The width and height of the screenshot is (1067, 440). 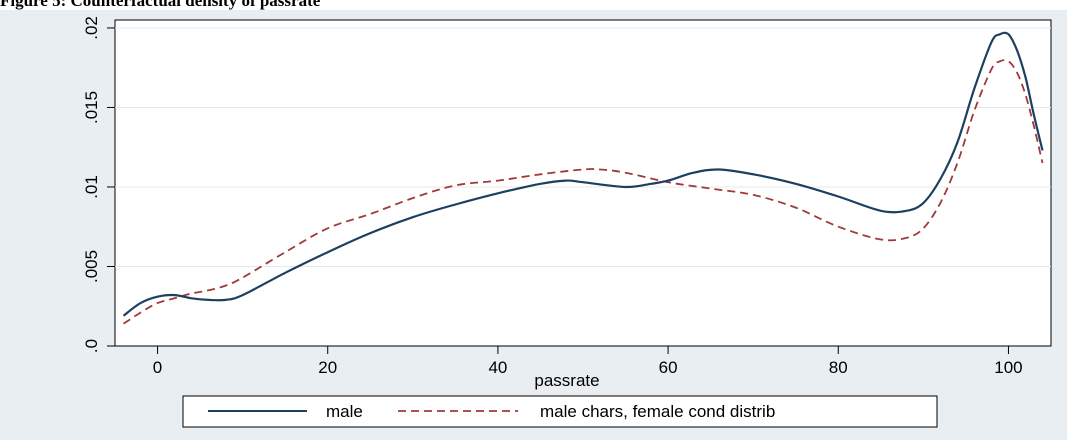 I want to click on y-tick-label: .01, so click(x=91, y=187).